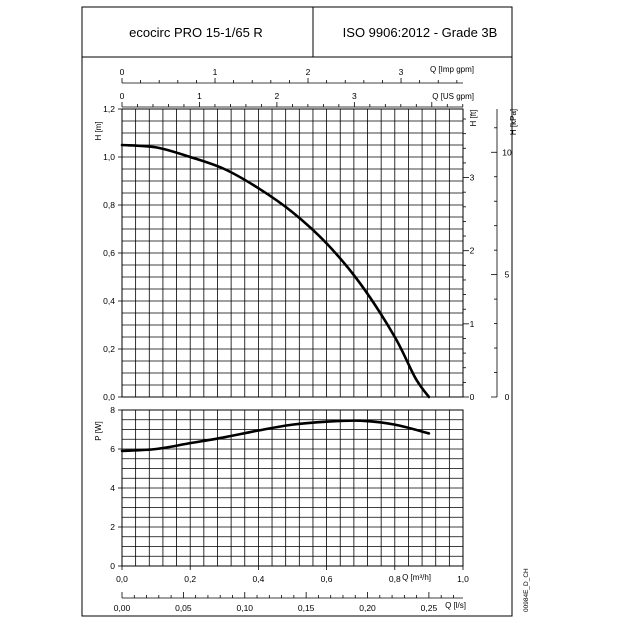 This screenshot has height=625, width=625. What do you see at coordinates (122, 579) in the screenshot?
I see `m3h-axis-tick-label: 0,0` at bounding box center [122, 579].